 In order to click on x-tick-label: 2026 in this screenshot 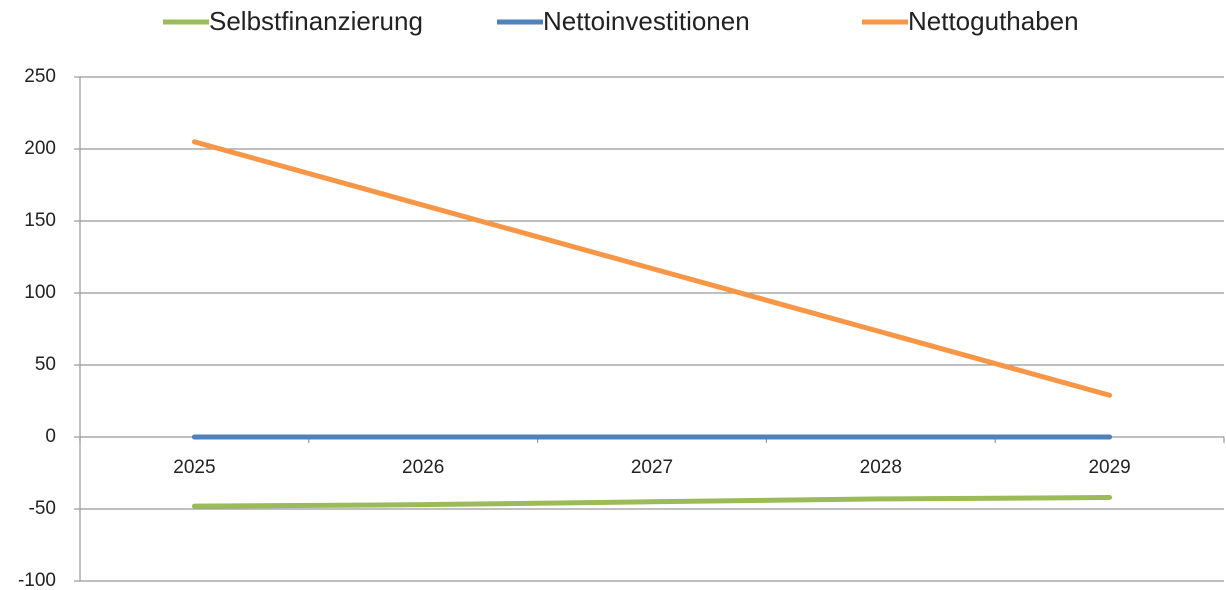, I will do `click(423, 467)`.